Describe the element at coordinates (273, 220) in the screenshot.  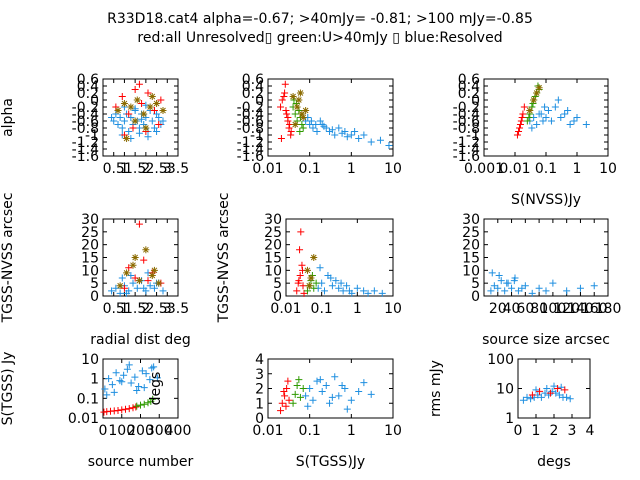
I see `y-tick-label: 30` at that location.